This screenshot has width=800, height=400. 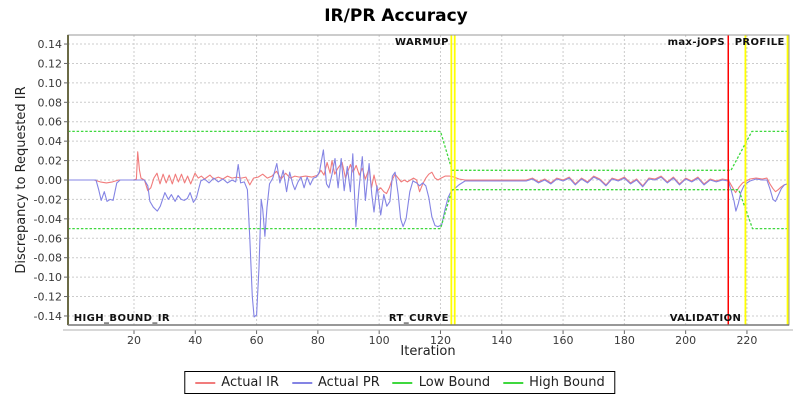 I want to click on legend-item-low-bound: Low Bound, so click(x=441, y=382).